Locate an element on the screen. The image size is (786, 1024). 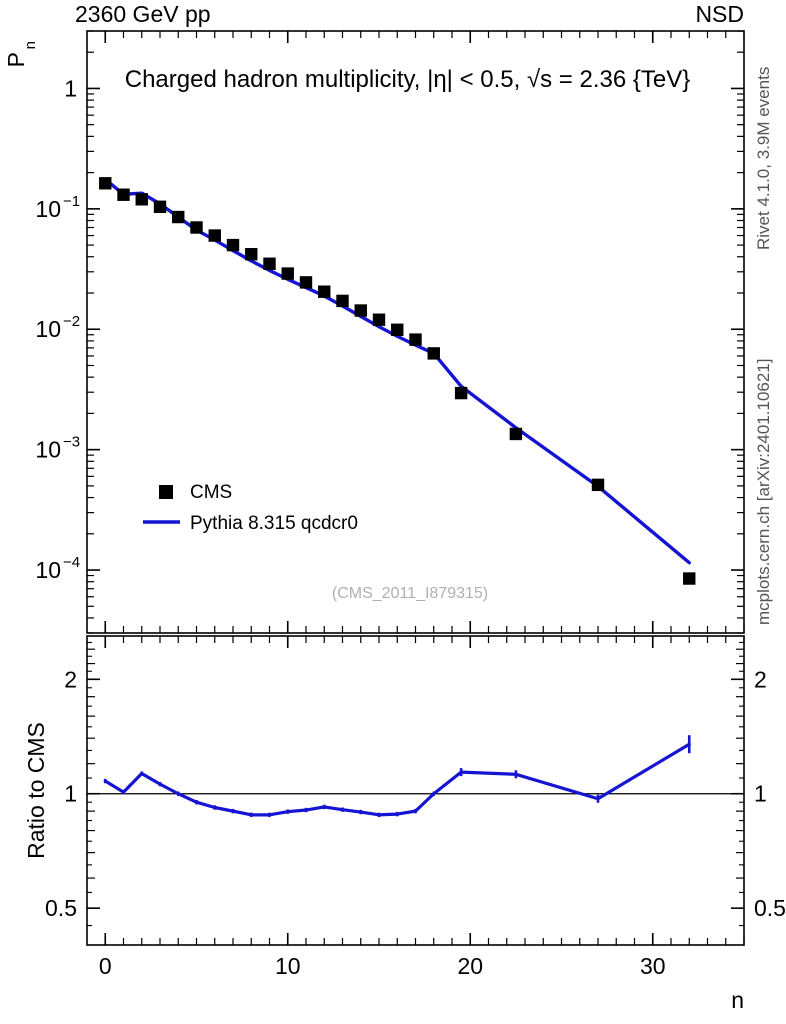
y-tick-label-text: 1 is located at coordinates (70, 88).